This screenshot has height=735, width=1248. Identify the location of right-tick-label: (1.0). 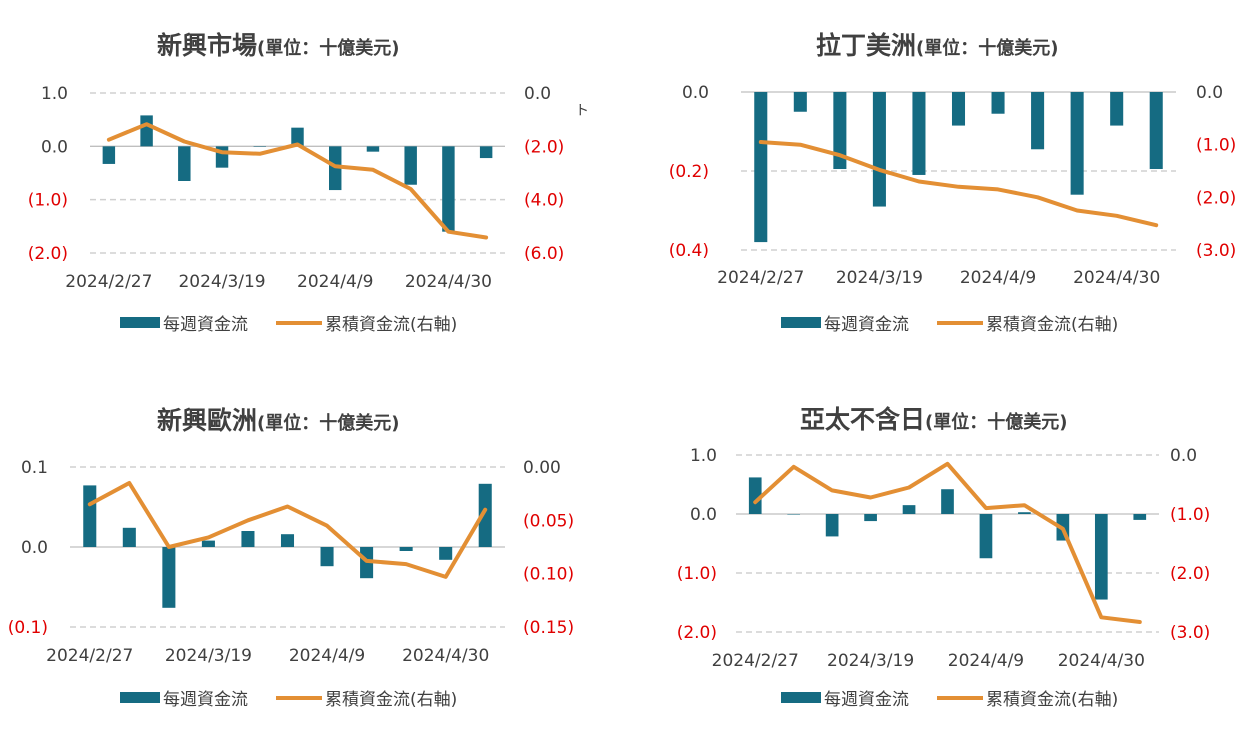
(1190, 515).